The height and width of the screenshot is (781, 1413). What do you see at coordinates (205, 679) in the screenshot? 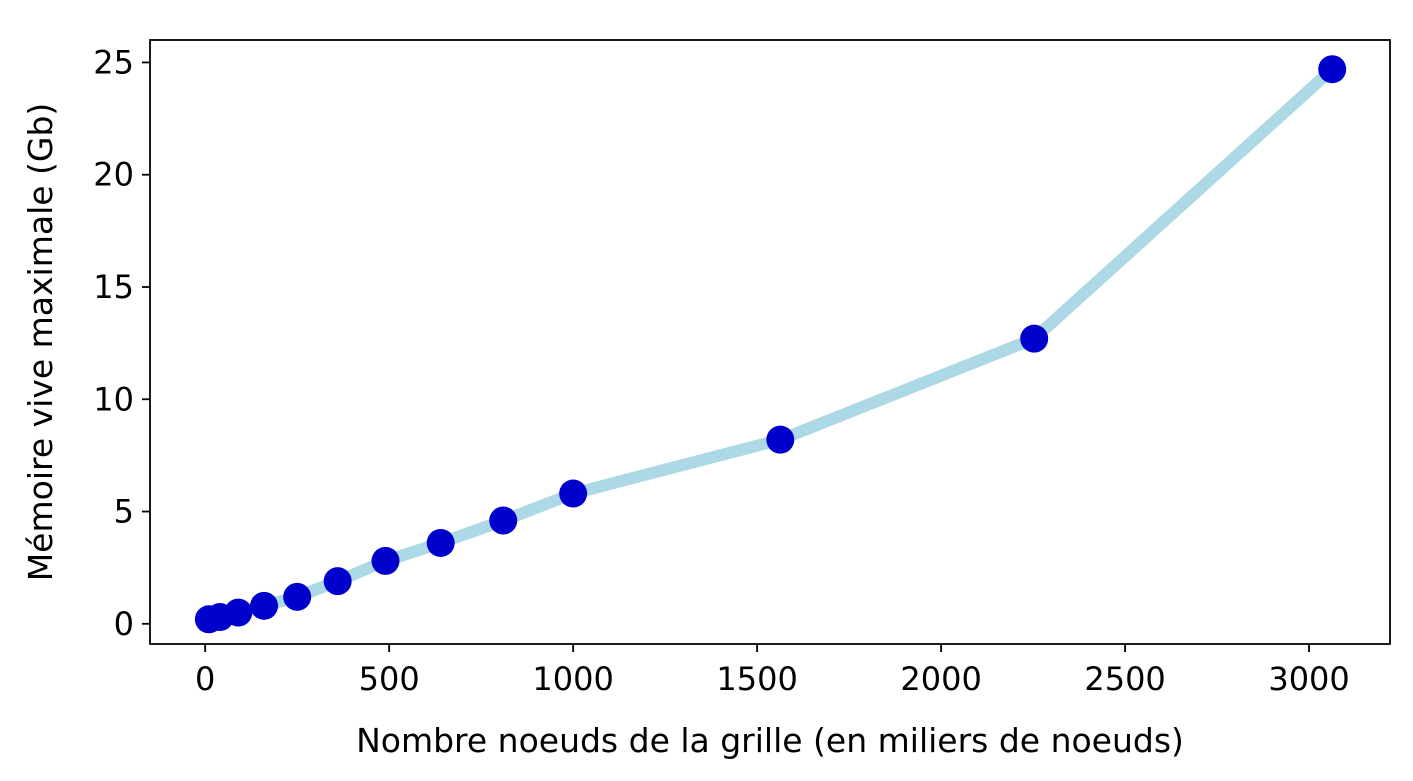
I see `x-tick-label: 0` at bounding box center [205, 679].